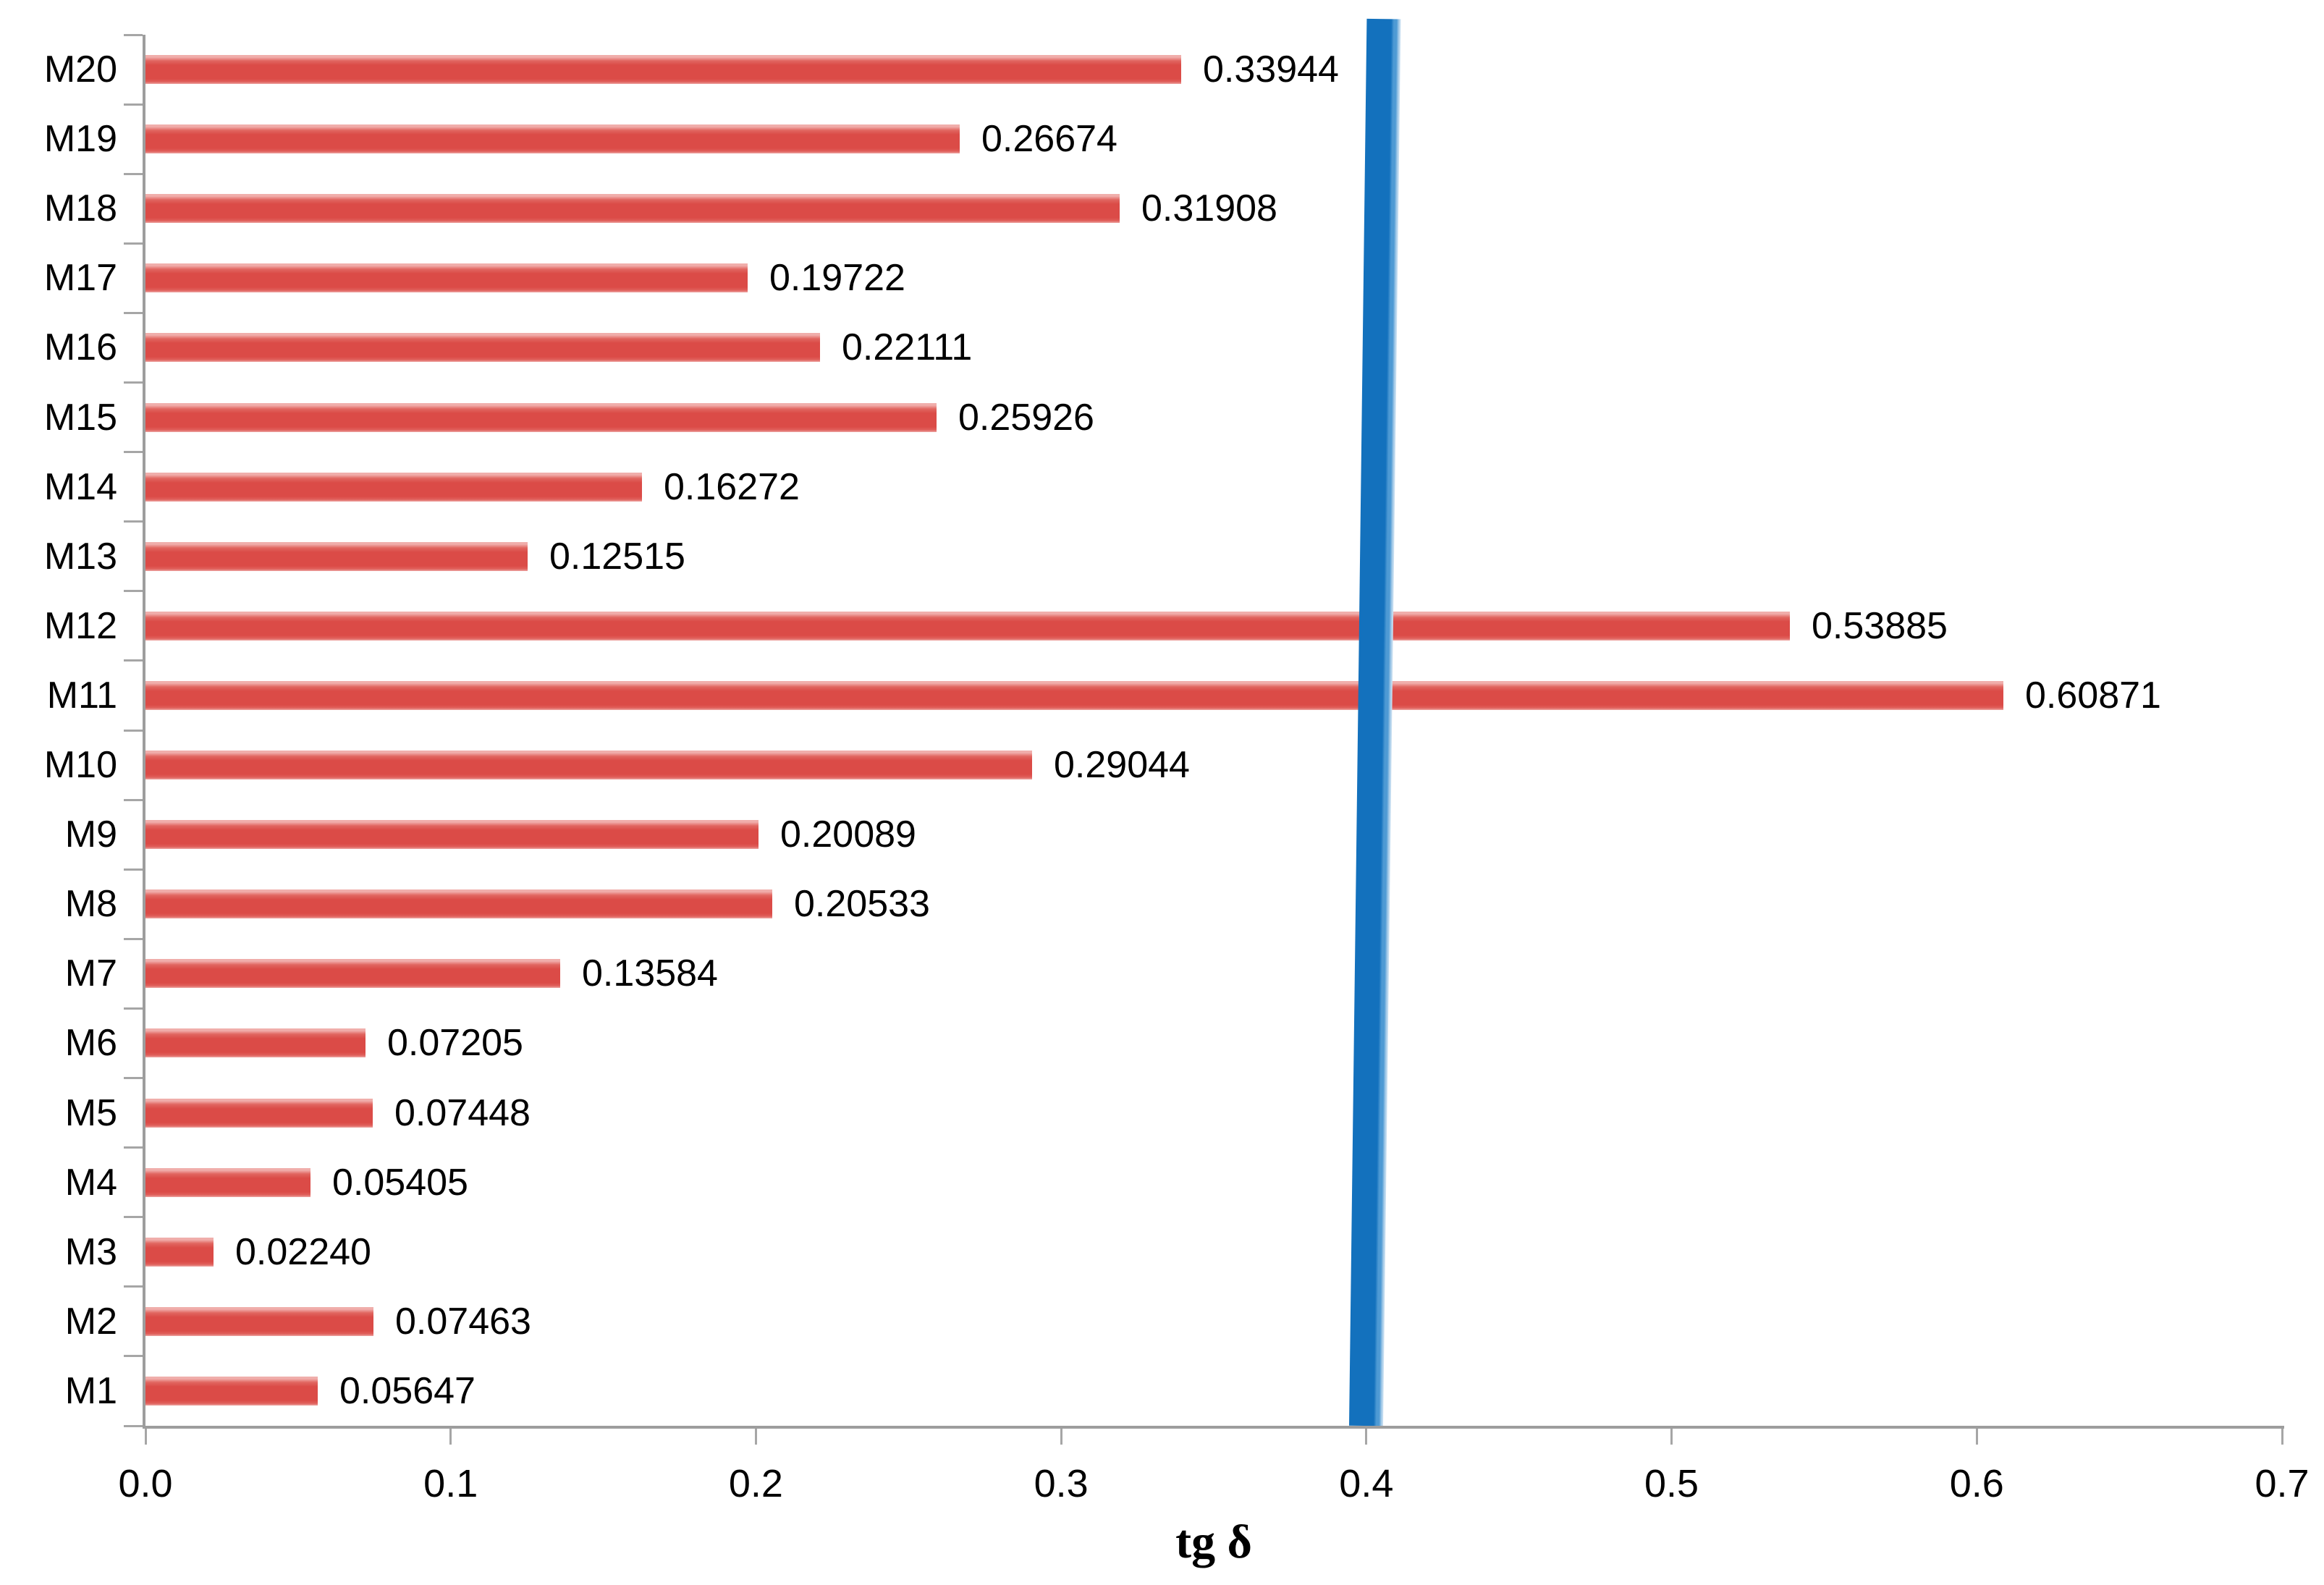  Describe the element at coordinates (80, 69) in the screenshot. I see `category-label: M20` at that location.